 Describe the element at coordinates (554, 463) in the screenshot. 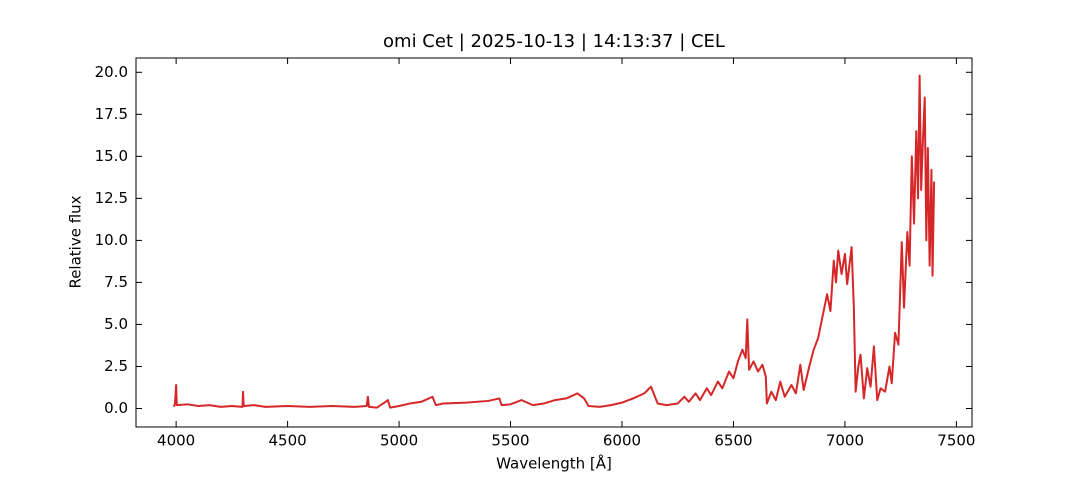

I see `x-axis-label: Wavelength [Å]` at that location.